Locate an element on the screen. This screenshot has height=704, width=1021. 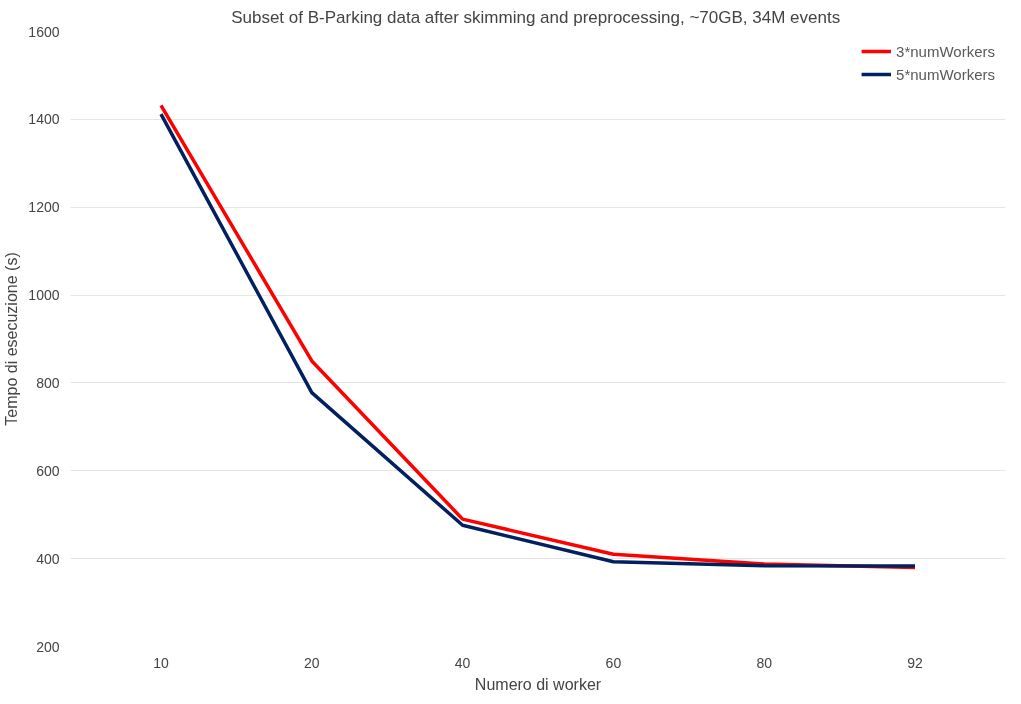
y-tick-label: 1000 is located at coordinates (44, 295).